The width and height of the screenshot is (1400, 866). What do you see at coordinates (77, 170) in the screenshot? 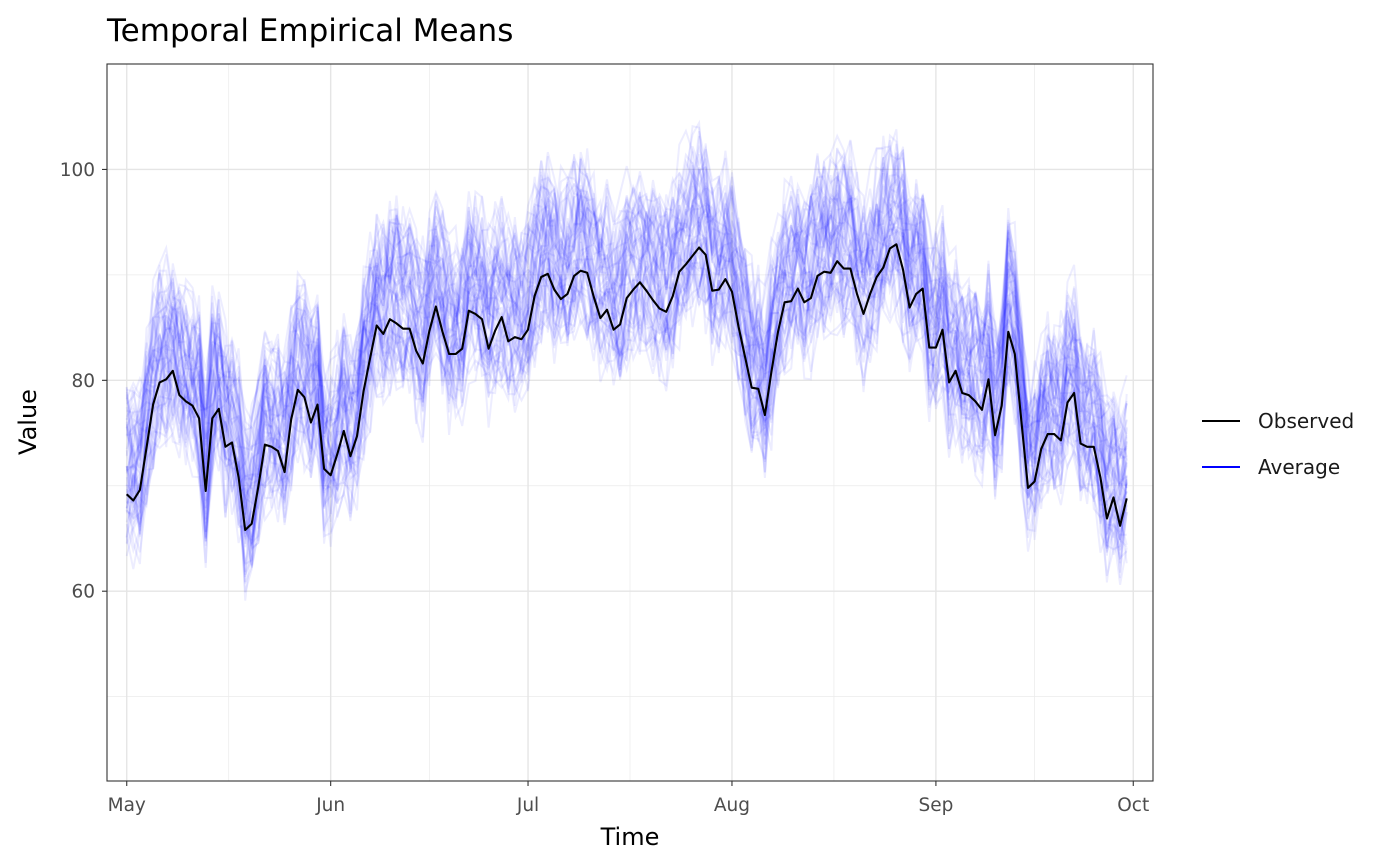
I see `y-tick-label: 100` at bounding box center [77, 170].